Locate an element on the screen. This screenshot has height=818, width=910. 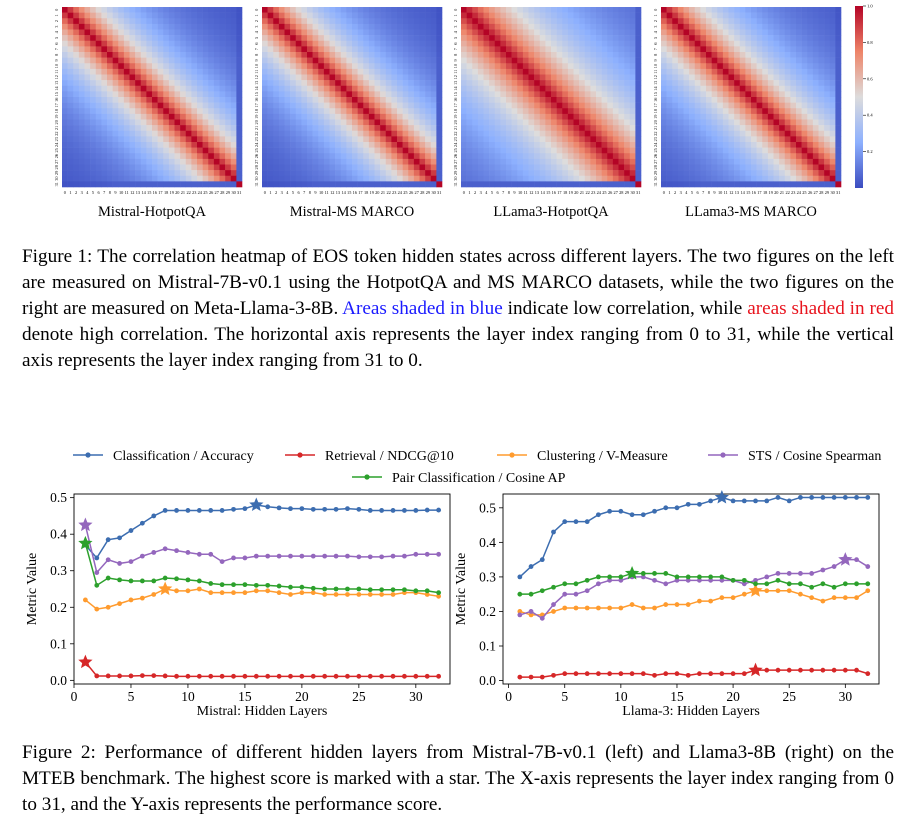
heatmap-y-tick: 8 is located at coordinates (455, 55).